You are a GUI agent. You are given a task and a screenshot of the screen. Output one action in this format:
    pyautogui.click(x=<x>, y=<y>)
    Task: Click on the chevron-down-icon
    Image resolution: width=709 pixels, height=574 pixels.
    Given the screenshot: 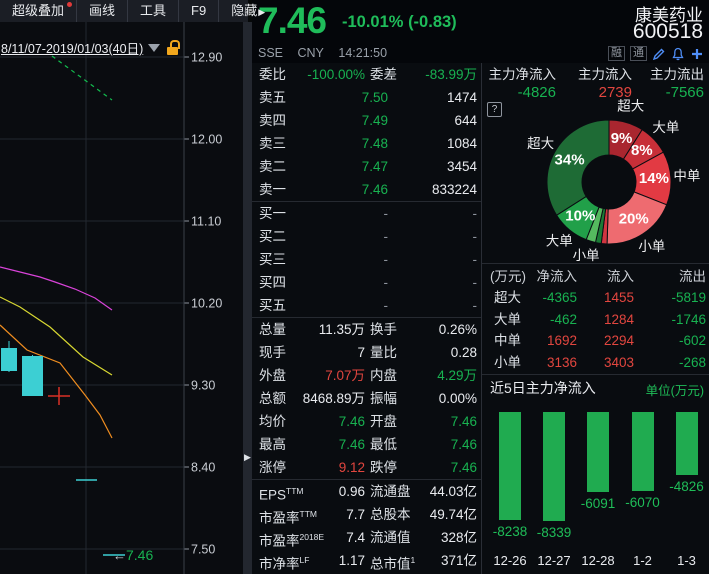 What is the action you would take?
    pyautogui.click(x=154, y=47)
    